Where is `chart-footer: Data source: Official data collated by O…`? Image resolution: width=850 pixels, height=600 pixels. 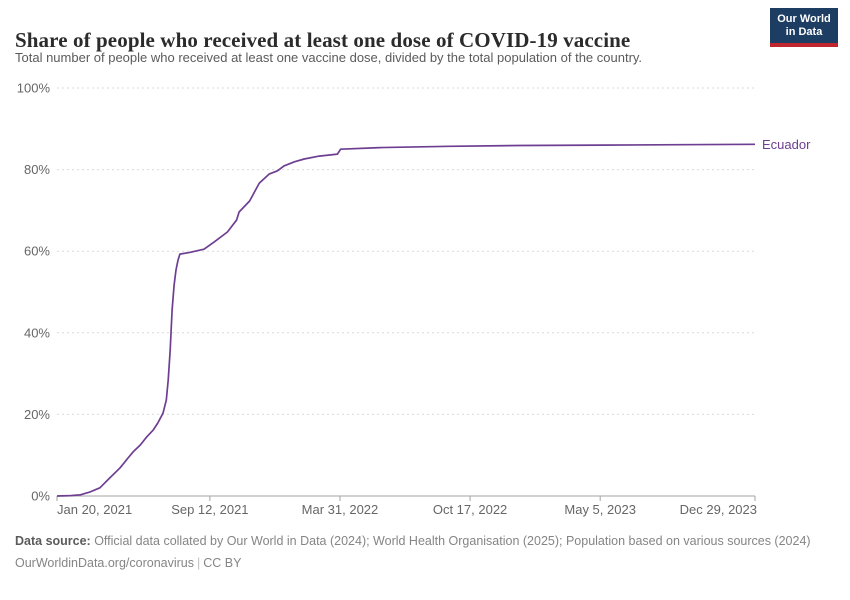 chart-footer: Data source: Official data collated by O… is located at coordinates (415, 552).